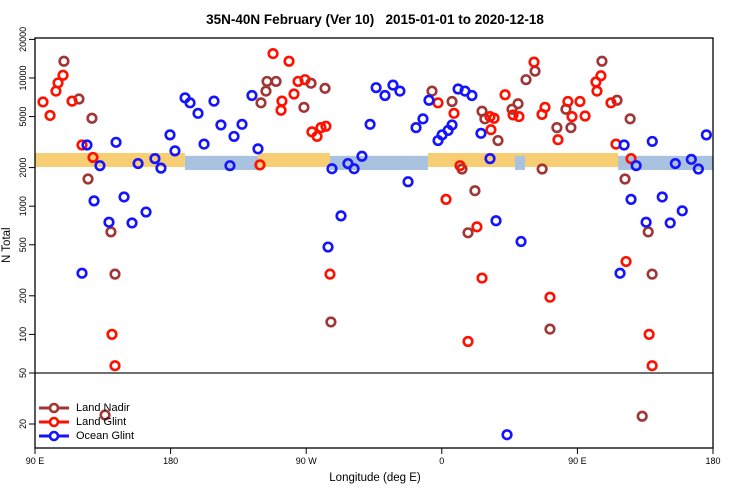 This screenshot has width=750, height=500. Describe the element at coordinates (86, 422) in the screenshot. I see `legend: Land Nadir Land Glint Ocean Glint` at that location.